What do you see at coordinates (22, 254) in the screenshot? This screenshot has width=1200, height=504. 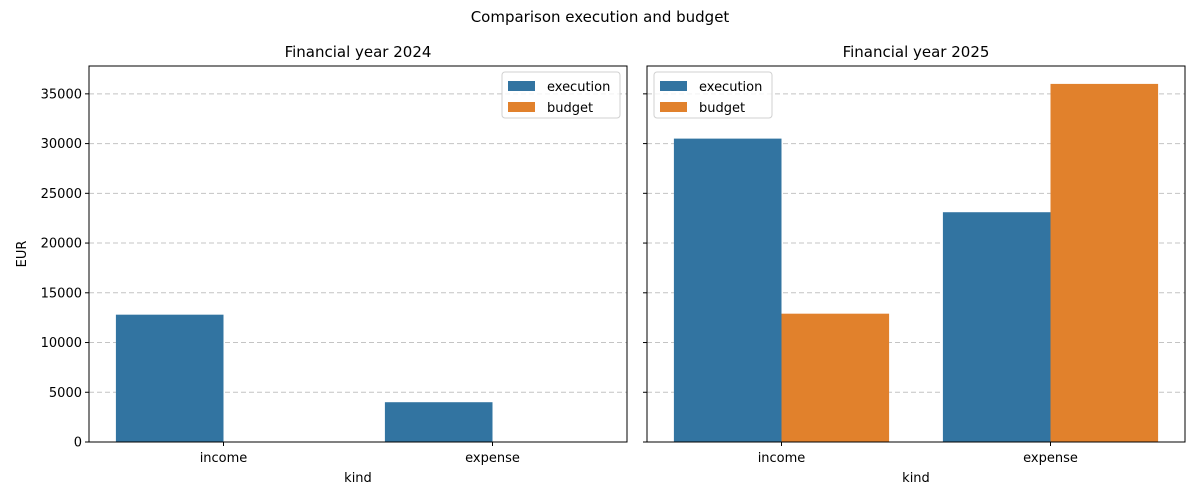 I see `y-axis-label: EUR` at bounding box center [22, 254].